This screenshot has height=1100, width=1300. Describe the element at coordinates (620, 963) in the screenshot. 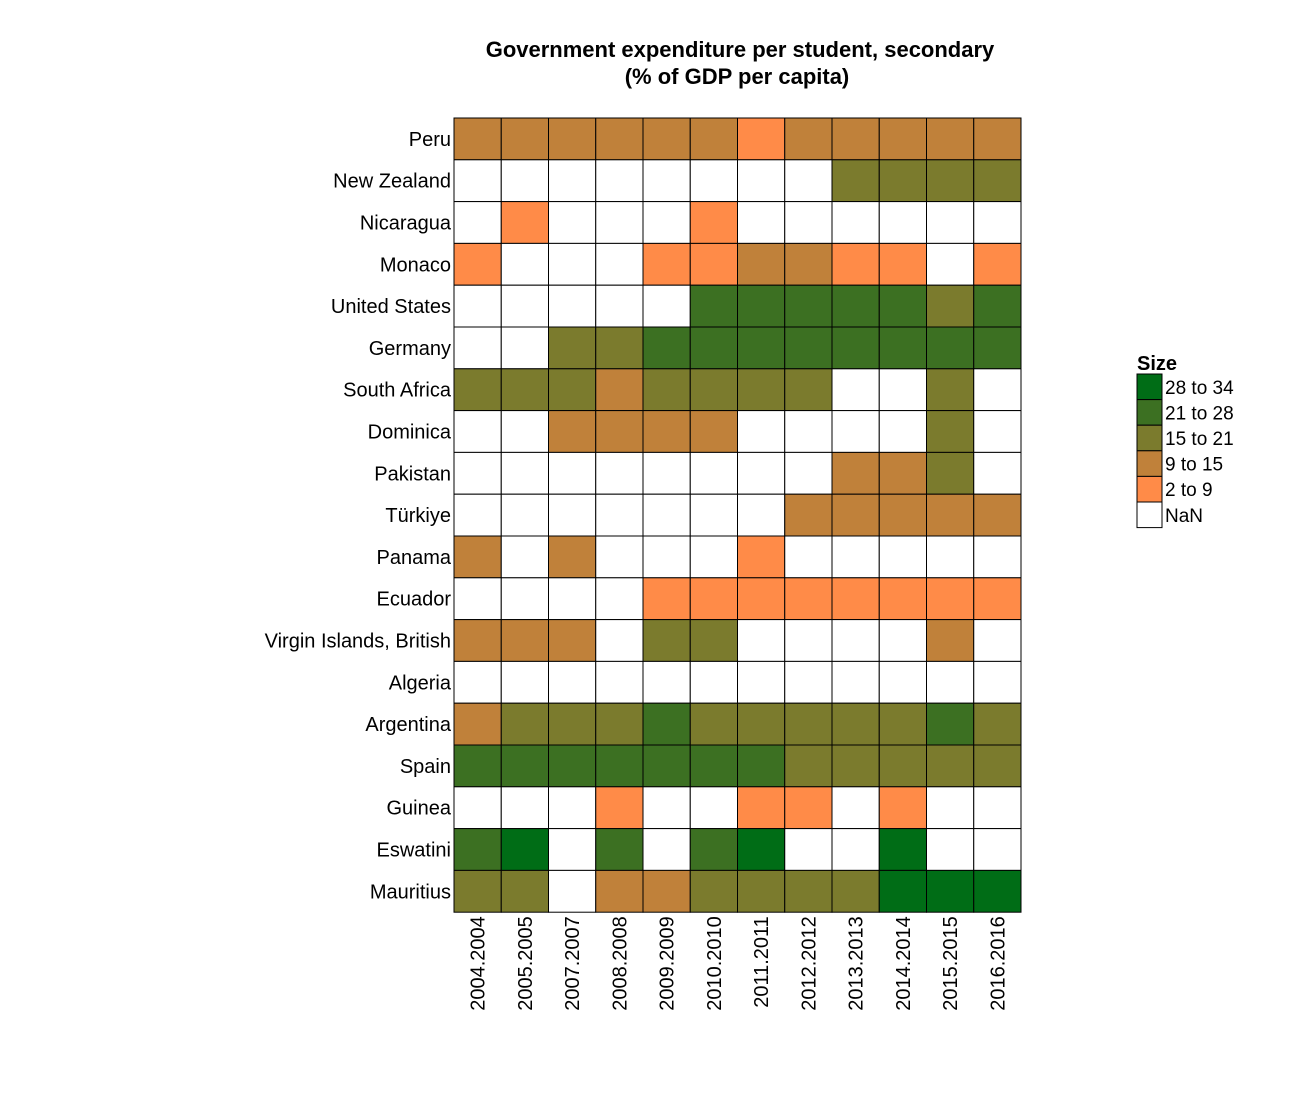

I see `x-tick-label: 2008.2008` at that location.